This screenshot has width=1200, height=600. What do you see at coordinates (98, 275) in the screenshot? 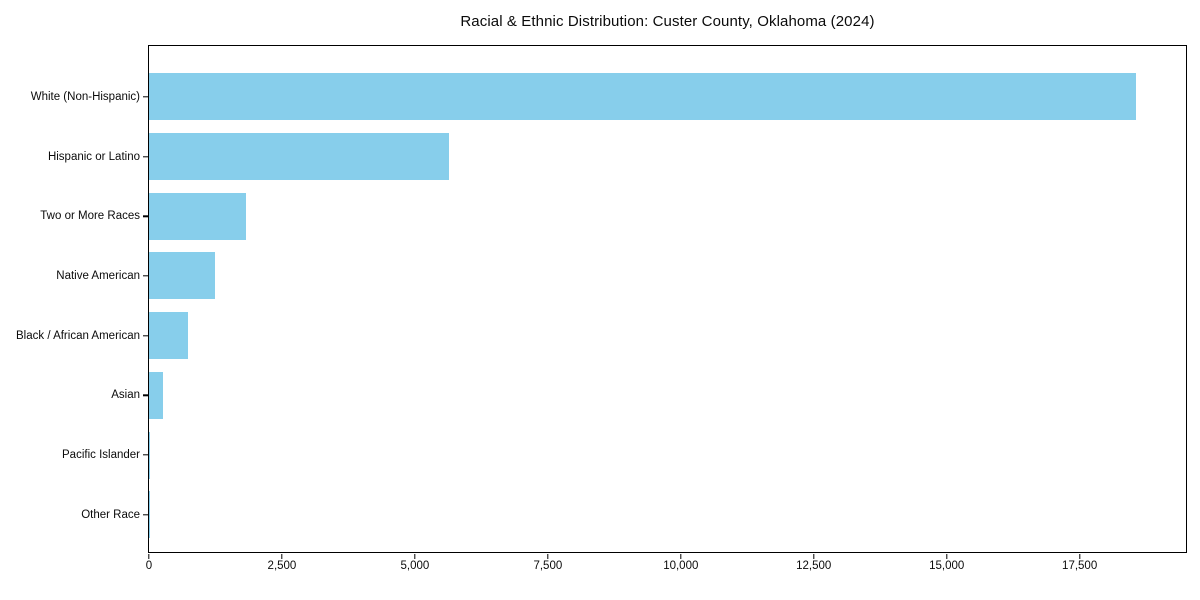
I see `category-label: Native American` at bounding box center [98, 275].